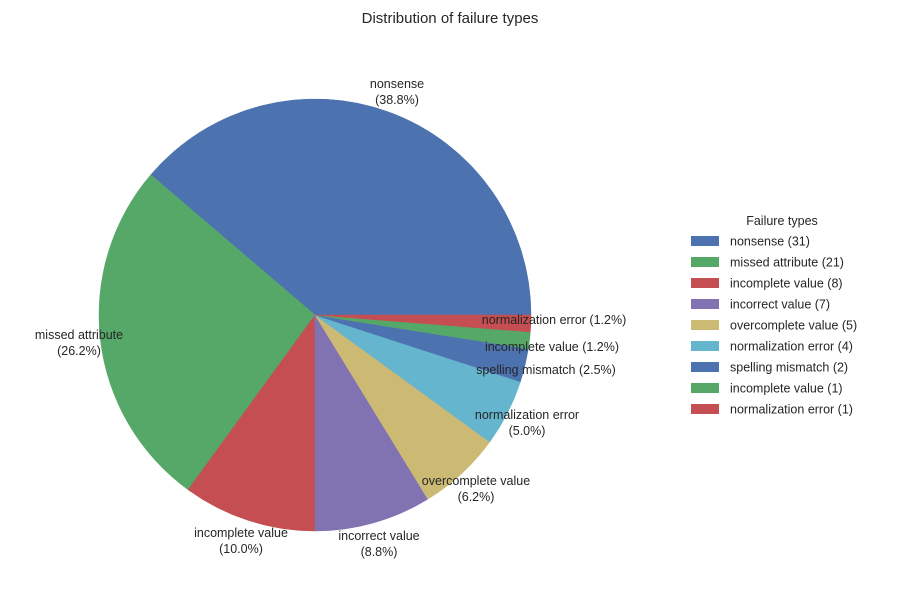  What do you see at coordinates (793, 326) in the screenshot?
I see `legend-entry: overcomplete value (5)` at bounding box center [793, 326].